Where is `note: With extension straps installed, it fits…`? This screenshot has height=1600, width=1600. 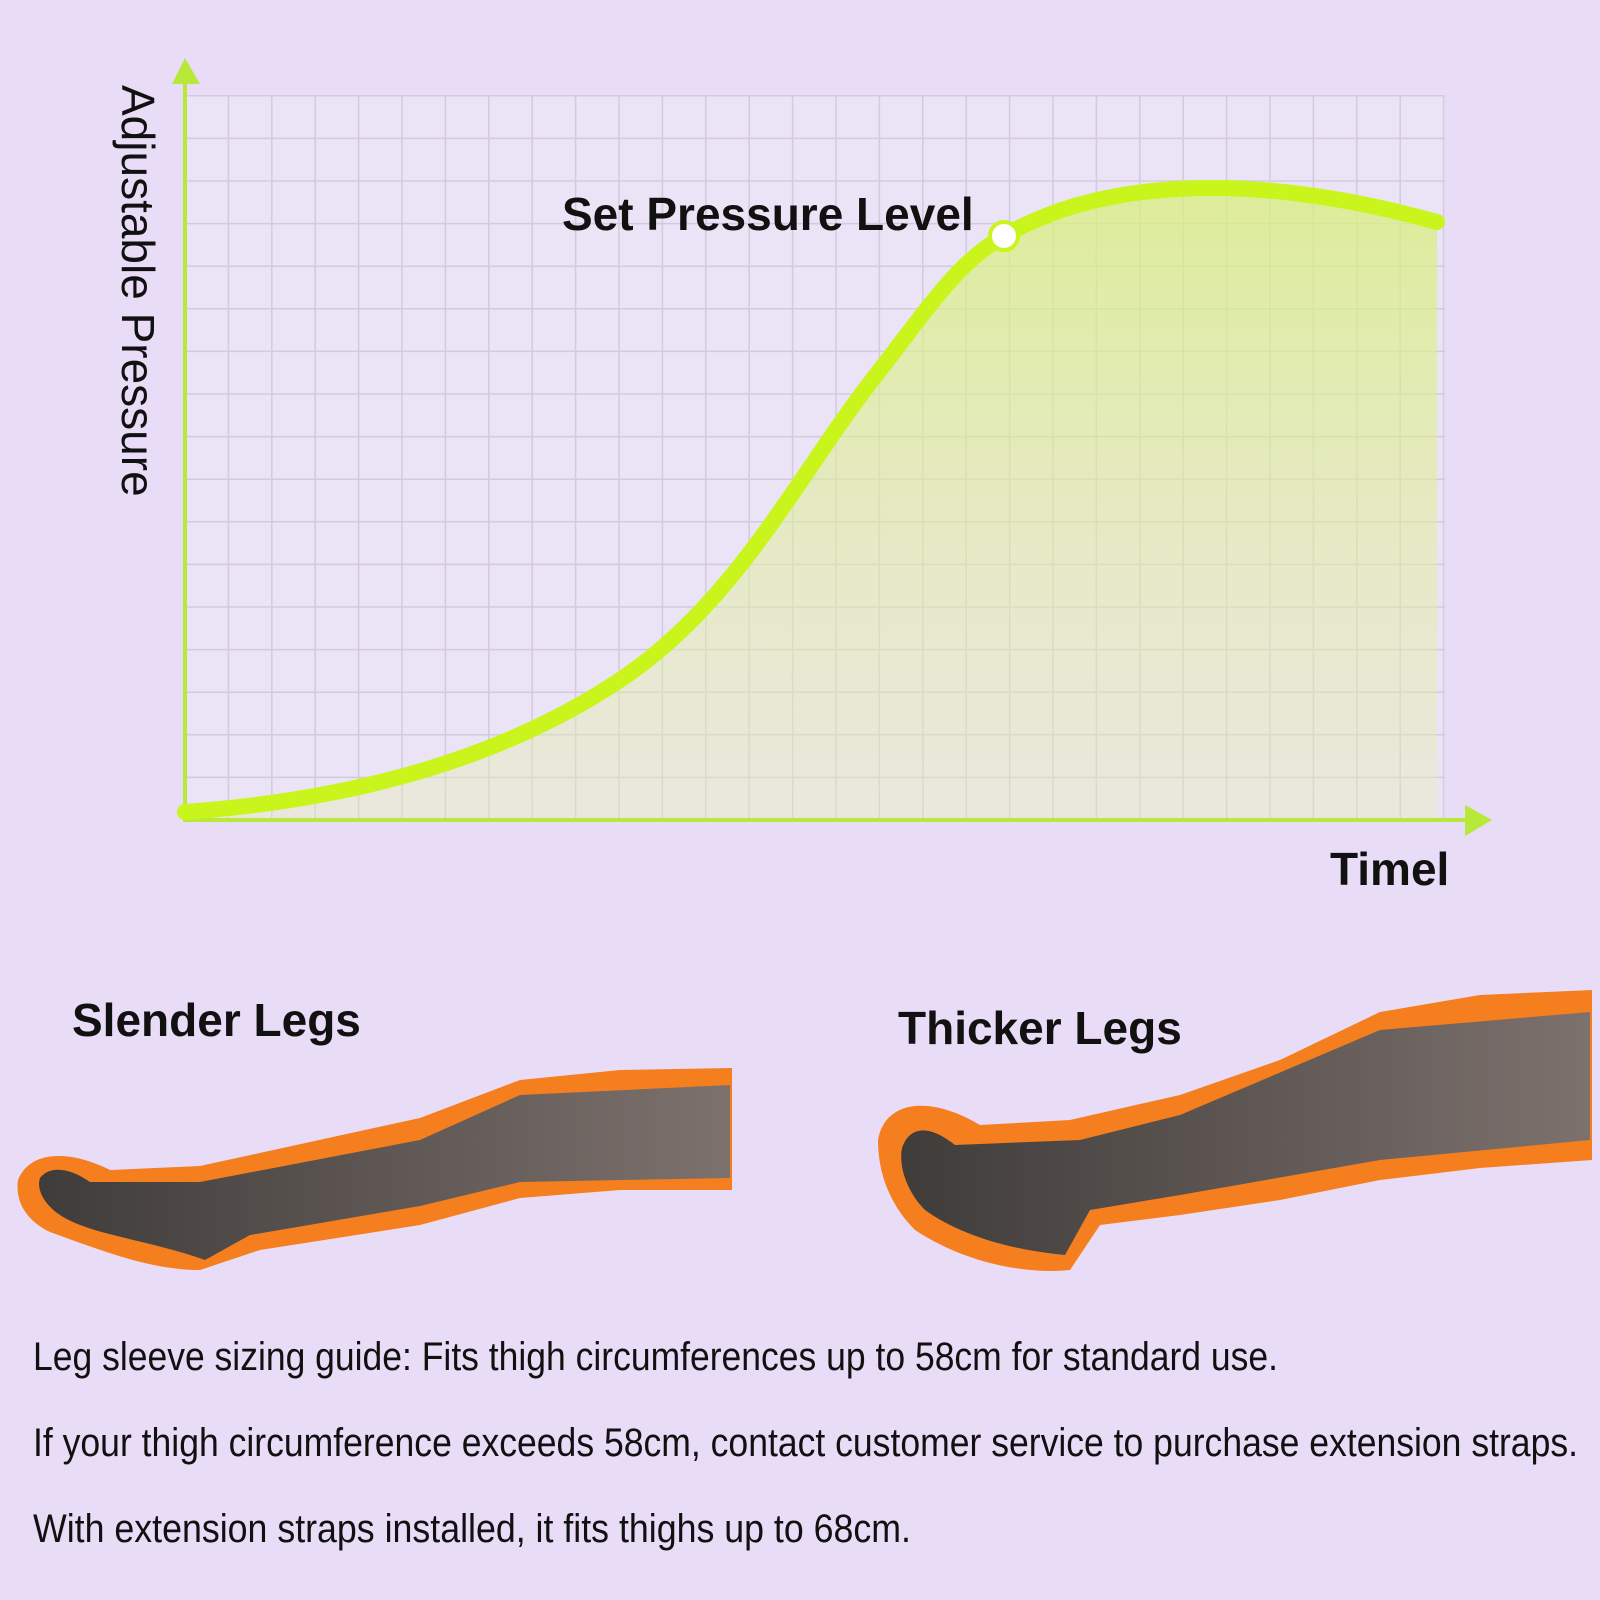 note: With extension straps installed, it fits… is located at coordinates (472, 1529).